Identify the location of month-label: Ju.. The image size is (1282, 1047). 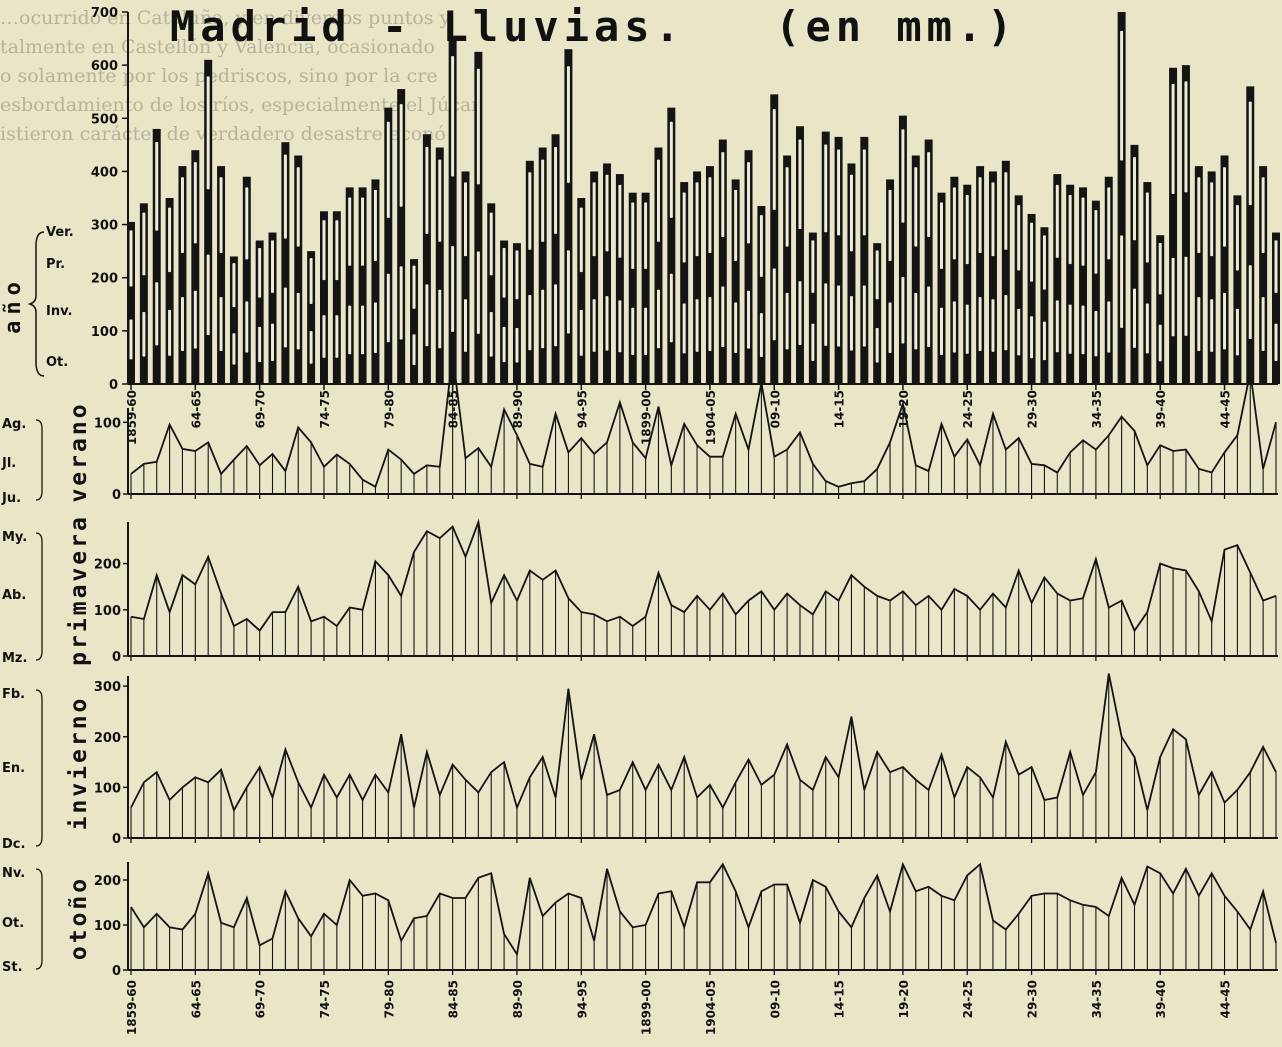
(11, 498).